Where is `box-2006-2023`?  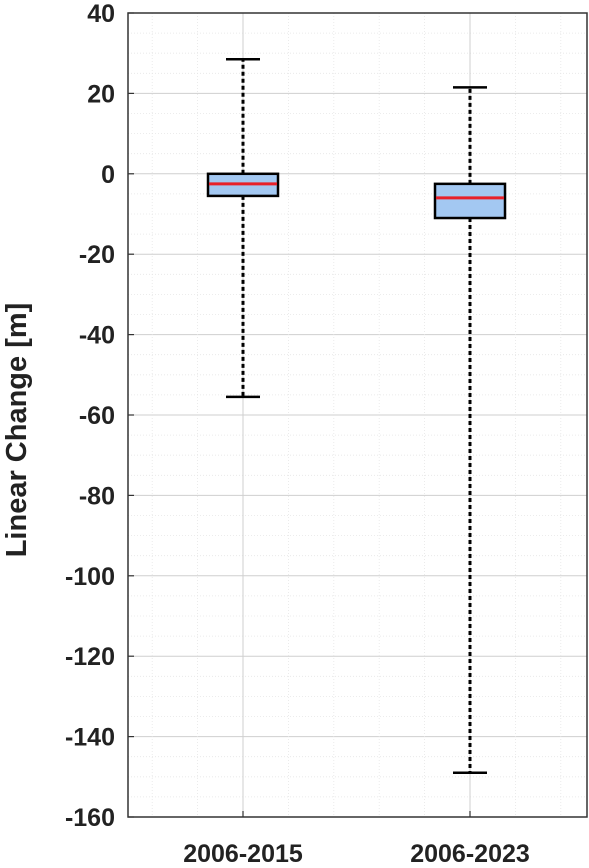
box-2006-2023 is located at coordinates (470, 430).